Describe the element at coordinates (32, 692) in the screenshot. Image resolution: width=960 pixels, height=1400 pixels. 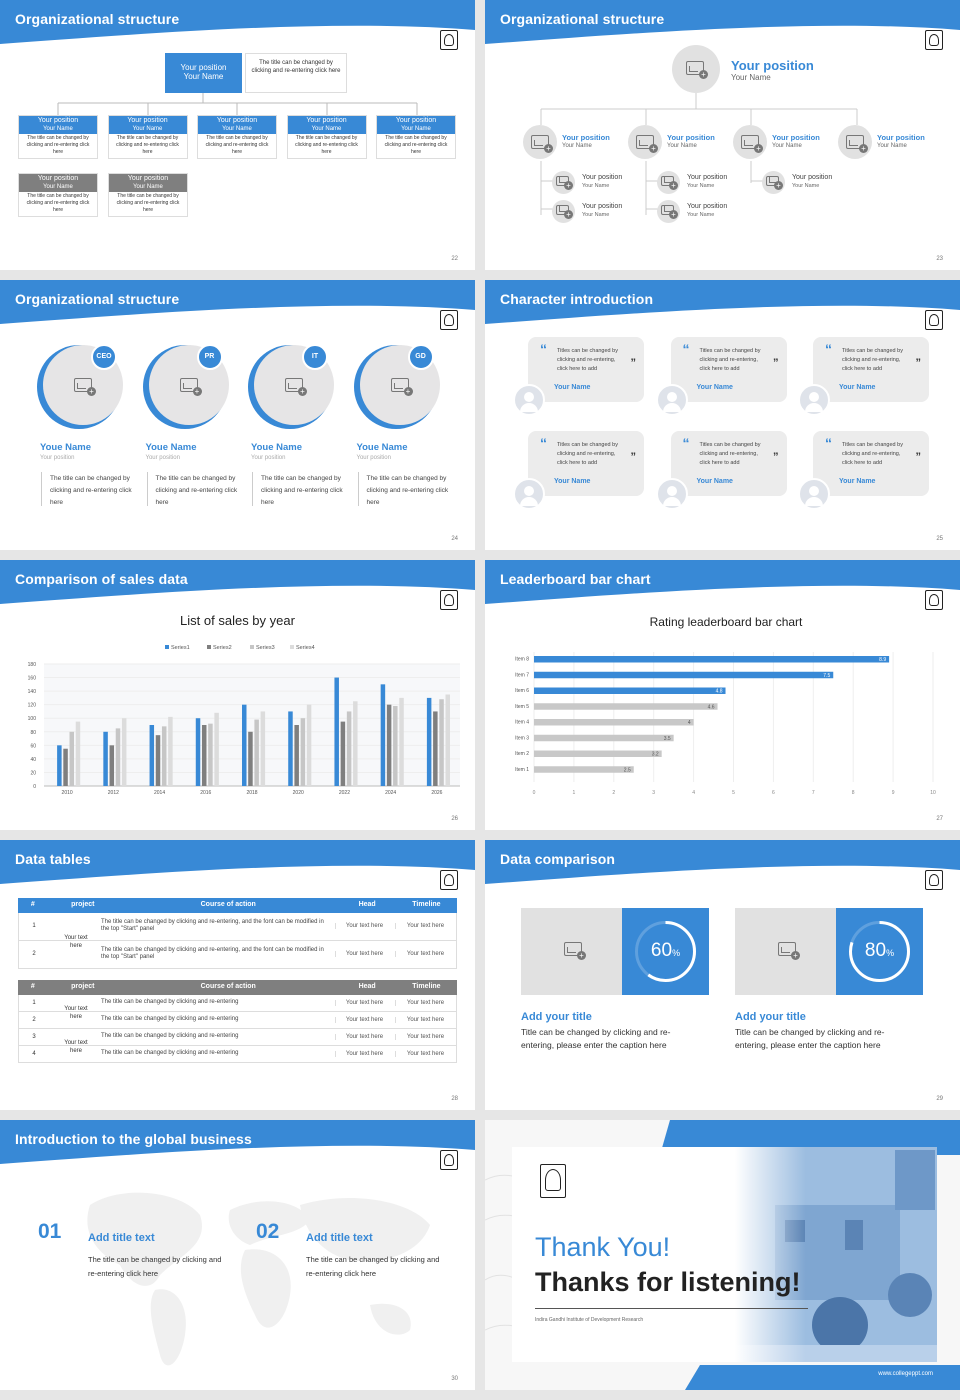
I see `y-tick-label: 140` at that location.